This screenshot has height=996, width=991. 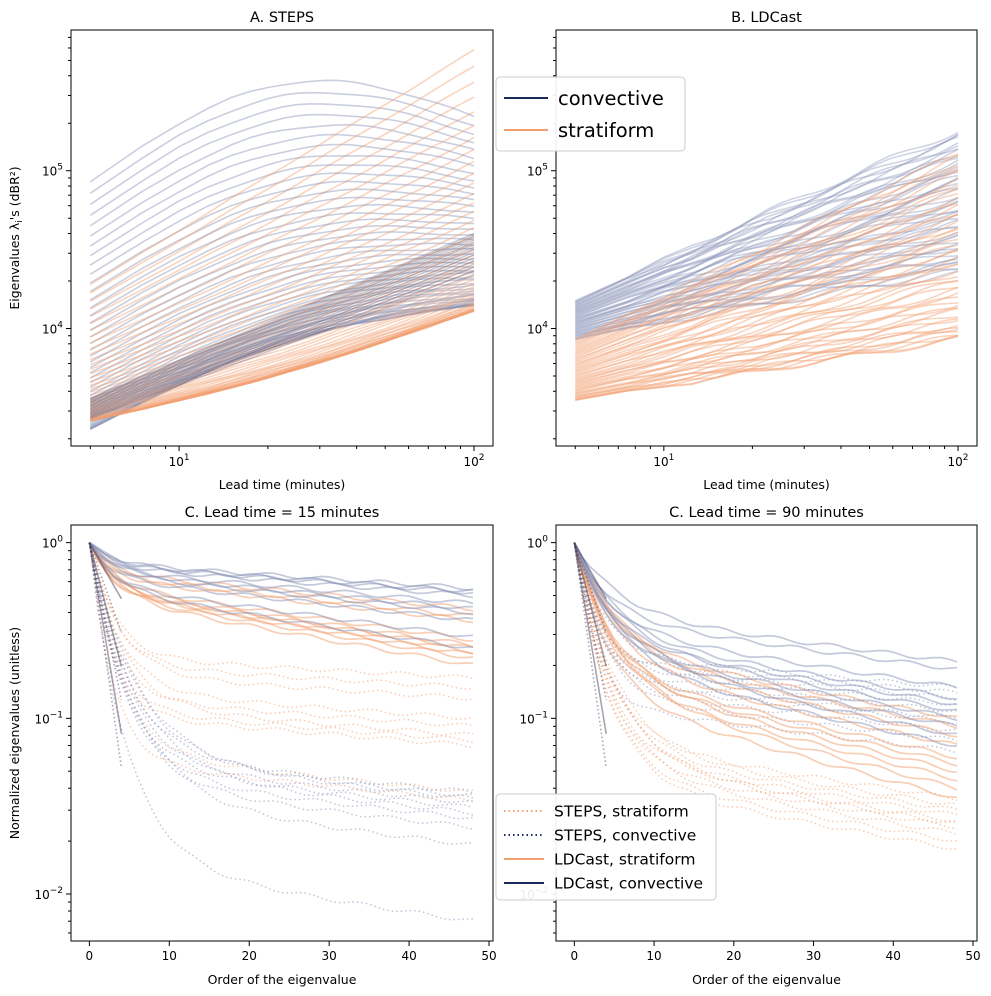 I want to click on legend-box, so click(x=606, y=847).